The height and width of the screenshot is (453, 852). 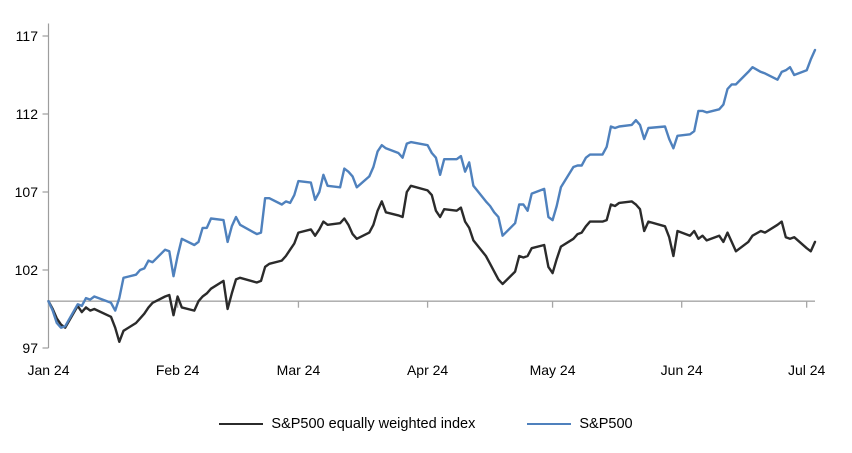 I want to click on legend-label-equal-weight: S&P500 equally weighted index, so click(x=373, y=424).